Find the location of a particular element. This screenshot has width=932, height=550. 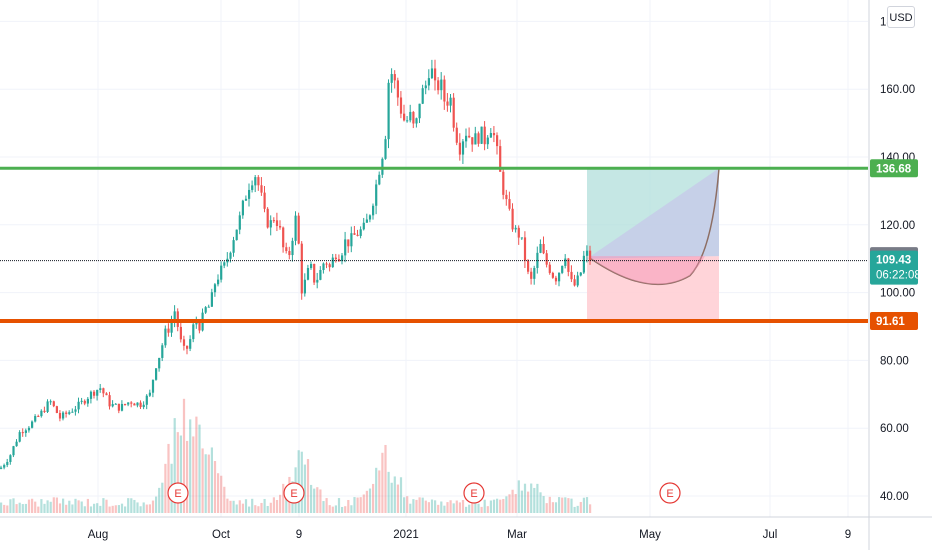

price-axis-label: 60.00 is located at coordinates (894, 429).